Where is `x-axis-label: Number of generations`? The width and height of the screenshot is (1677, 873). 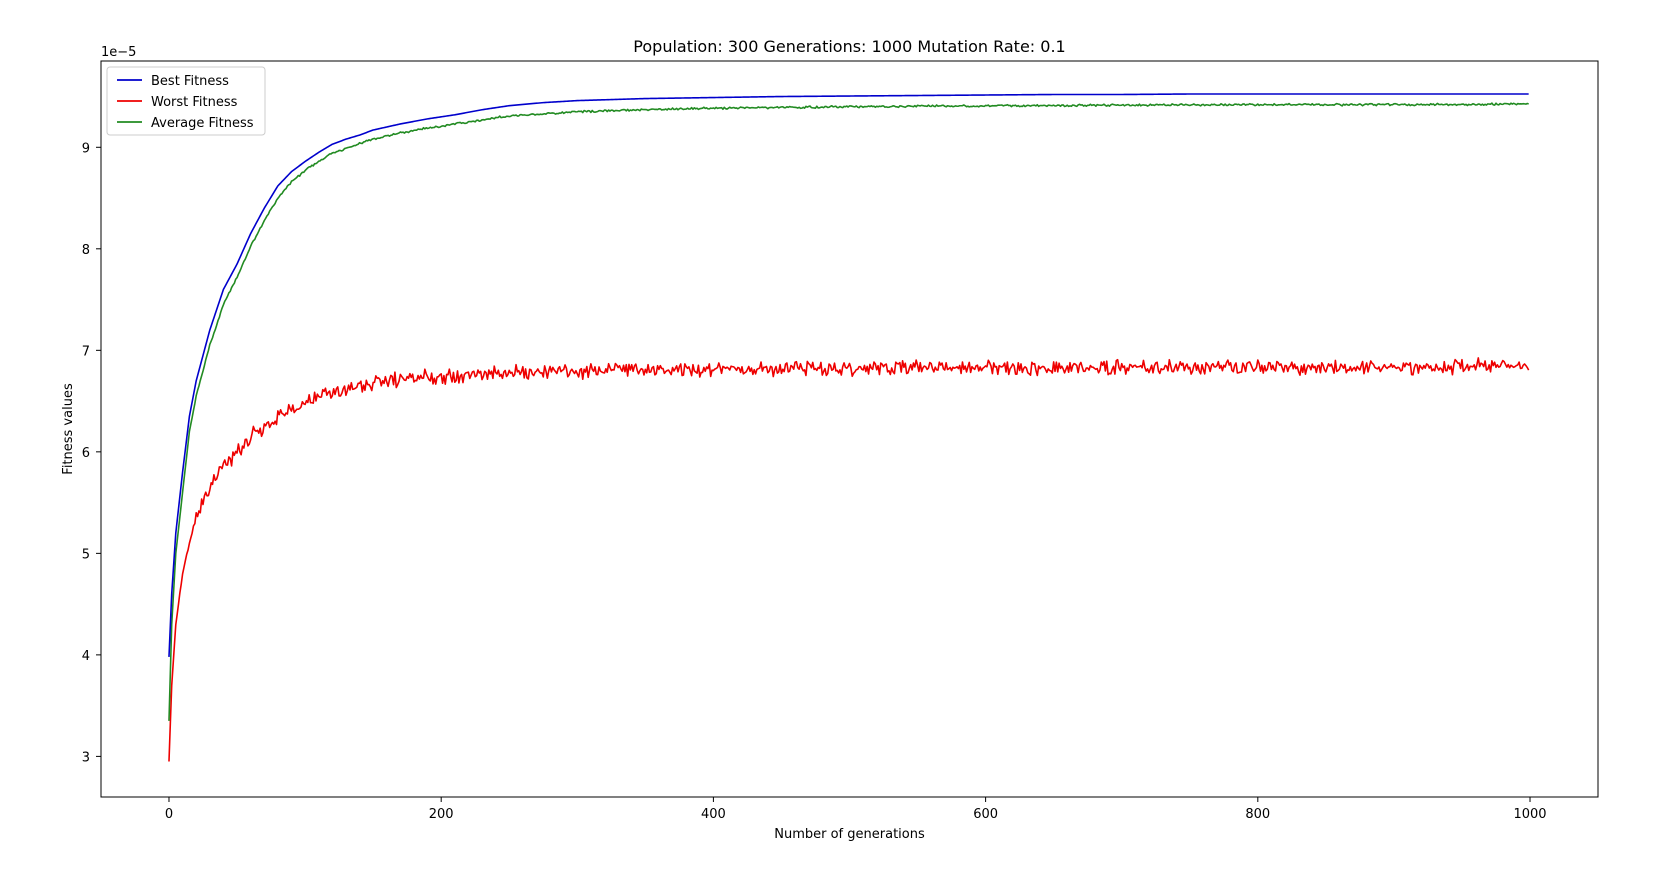 x-axis-label: Number of generations is located at coordinates (849, 834).